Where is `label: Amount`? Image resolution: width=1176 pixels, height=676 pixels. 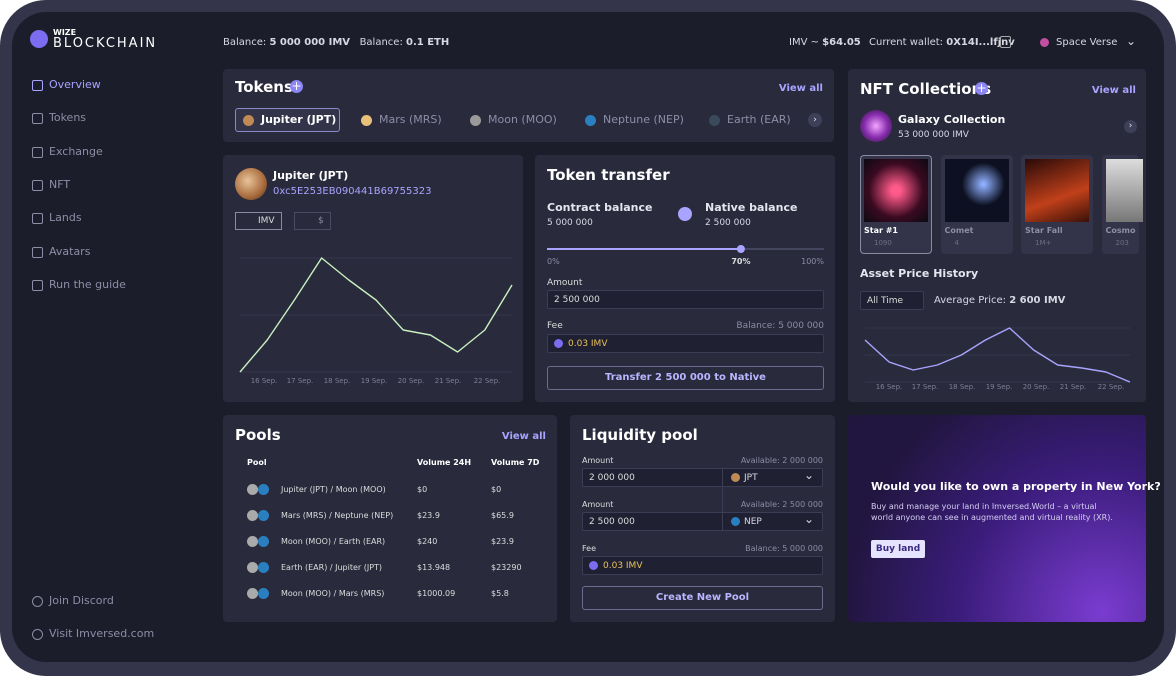
label: Amount is located at coordinates (565, 283).